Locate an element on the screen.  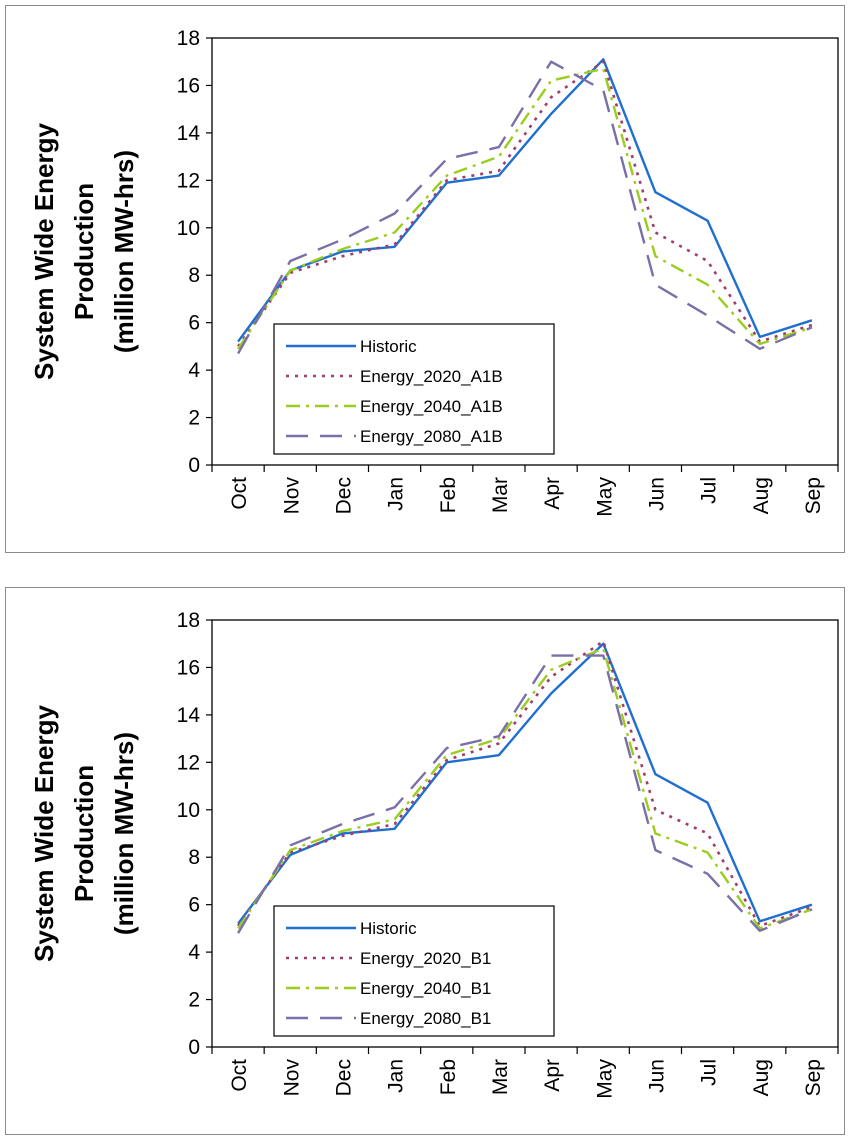
legend-label: Energy_2040_A1B is located at coordinates (431, 406).